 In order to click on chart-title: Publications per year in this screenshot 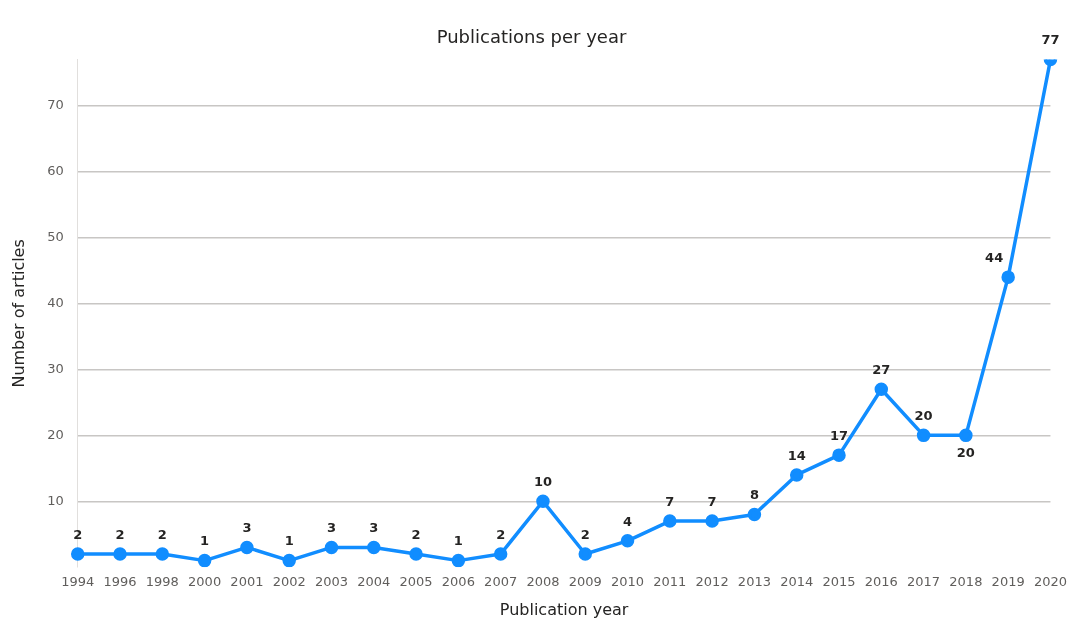, I will do `click(531, 37)`.